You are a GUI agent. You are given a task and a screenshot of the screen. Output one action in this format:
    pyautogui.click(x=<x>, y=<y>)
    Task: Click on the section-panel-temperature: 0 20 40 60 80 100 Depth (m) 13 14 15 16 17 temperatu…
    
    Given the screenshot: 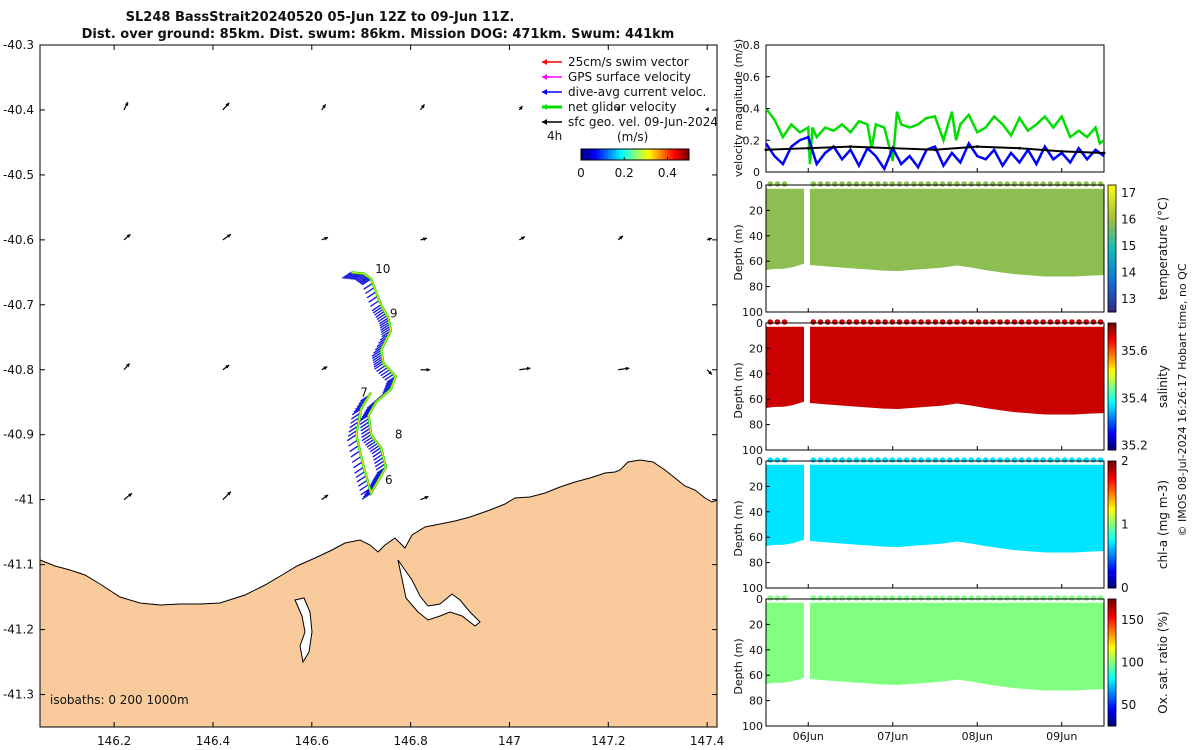 What is the action you would take?
    pyautogui.click(x=951, y=249)
    